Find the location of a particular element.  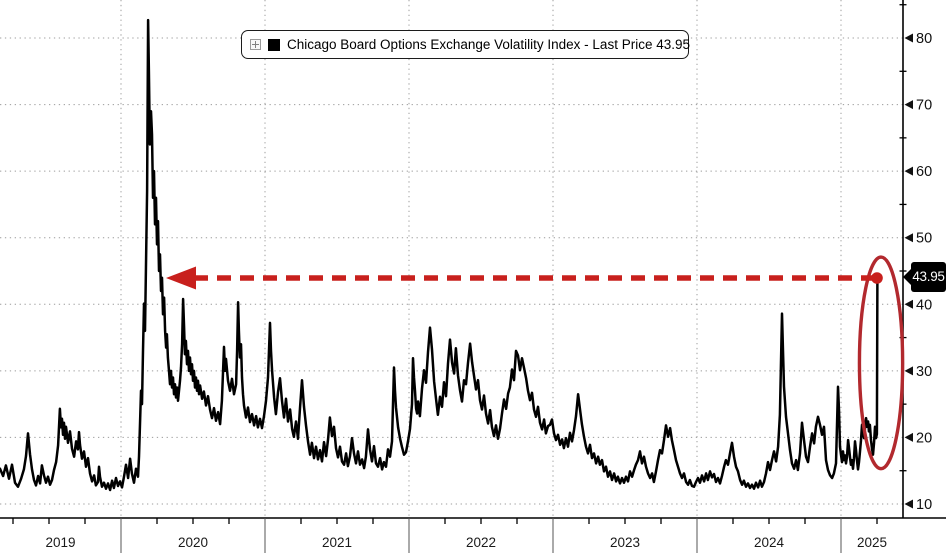

y-axis-tick-label: 30 is located at coordinates (924, 372).